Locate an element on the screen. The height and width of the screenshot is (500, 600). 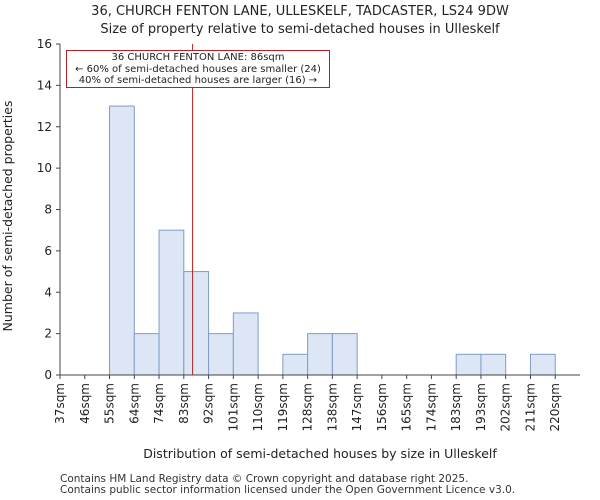
bar-92sqm is located at coordinates (221, 354).